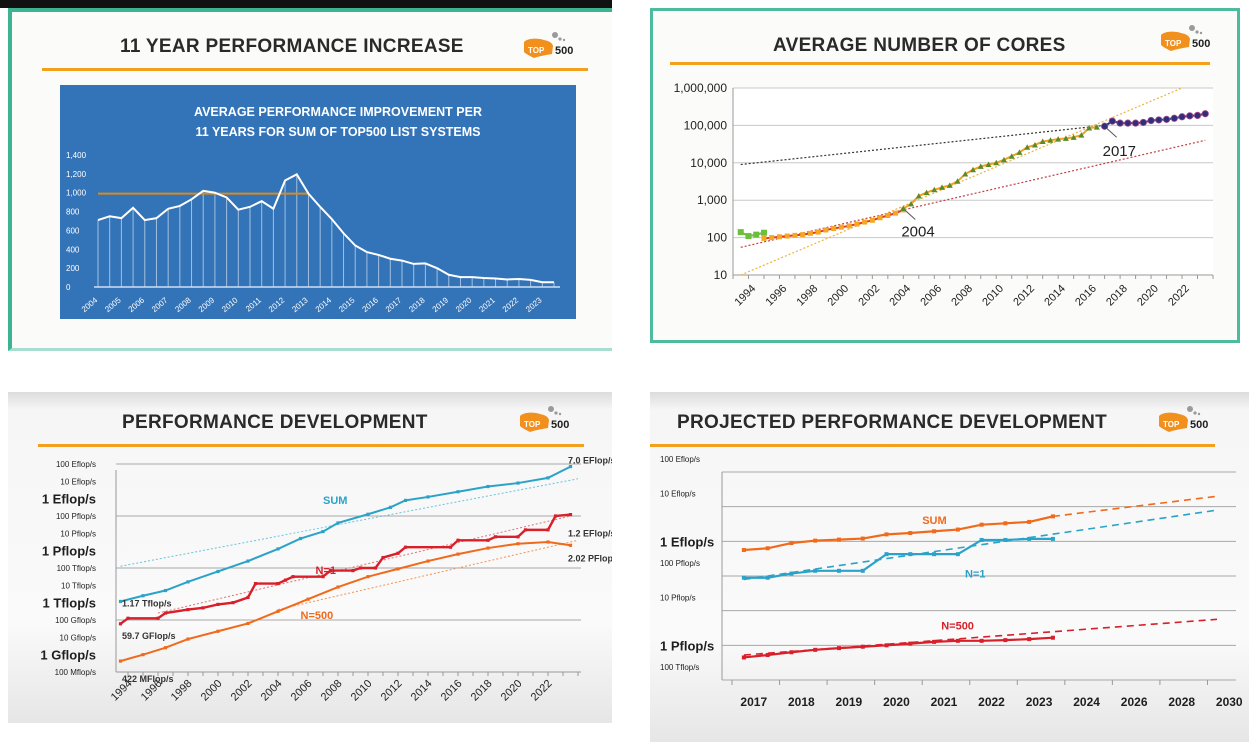  What do you see at coordinates (275, 422) in the screenshot?
I see `slide-title: PERFORMANCE DEVELOPMENT` at bounding box center [275, 422].